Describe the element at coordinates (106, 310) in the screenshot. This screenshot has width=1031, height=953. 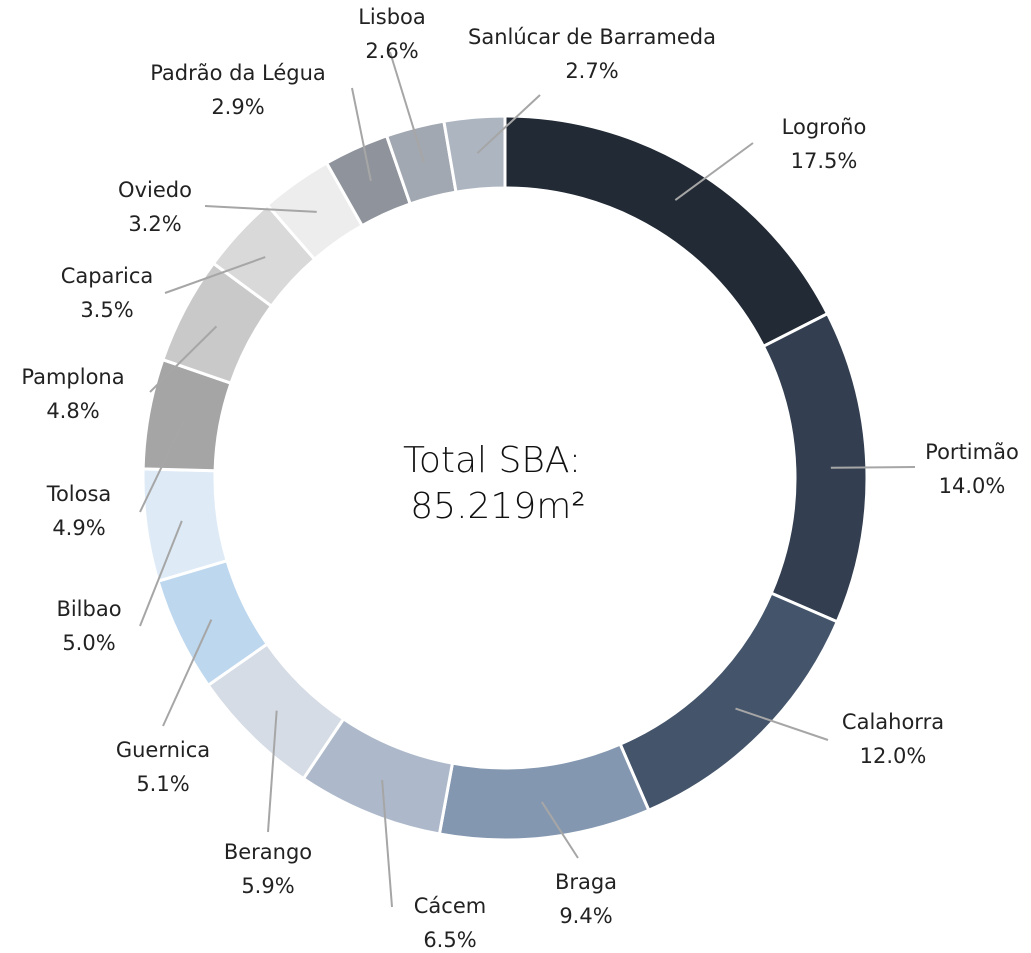
I see `value-label: 3.5%` at that location.